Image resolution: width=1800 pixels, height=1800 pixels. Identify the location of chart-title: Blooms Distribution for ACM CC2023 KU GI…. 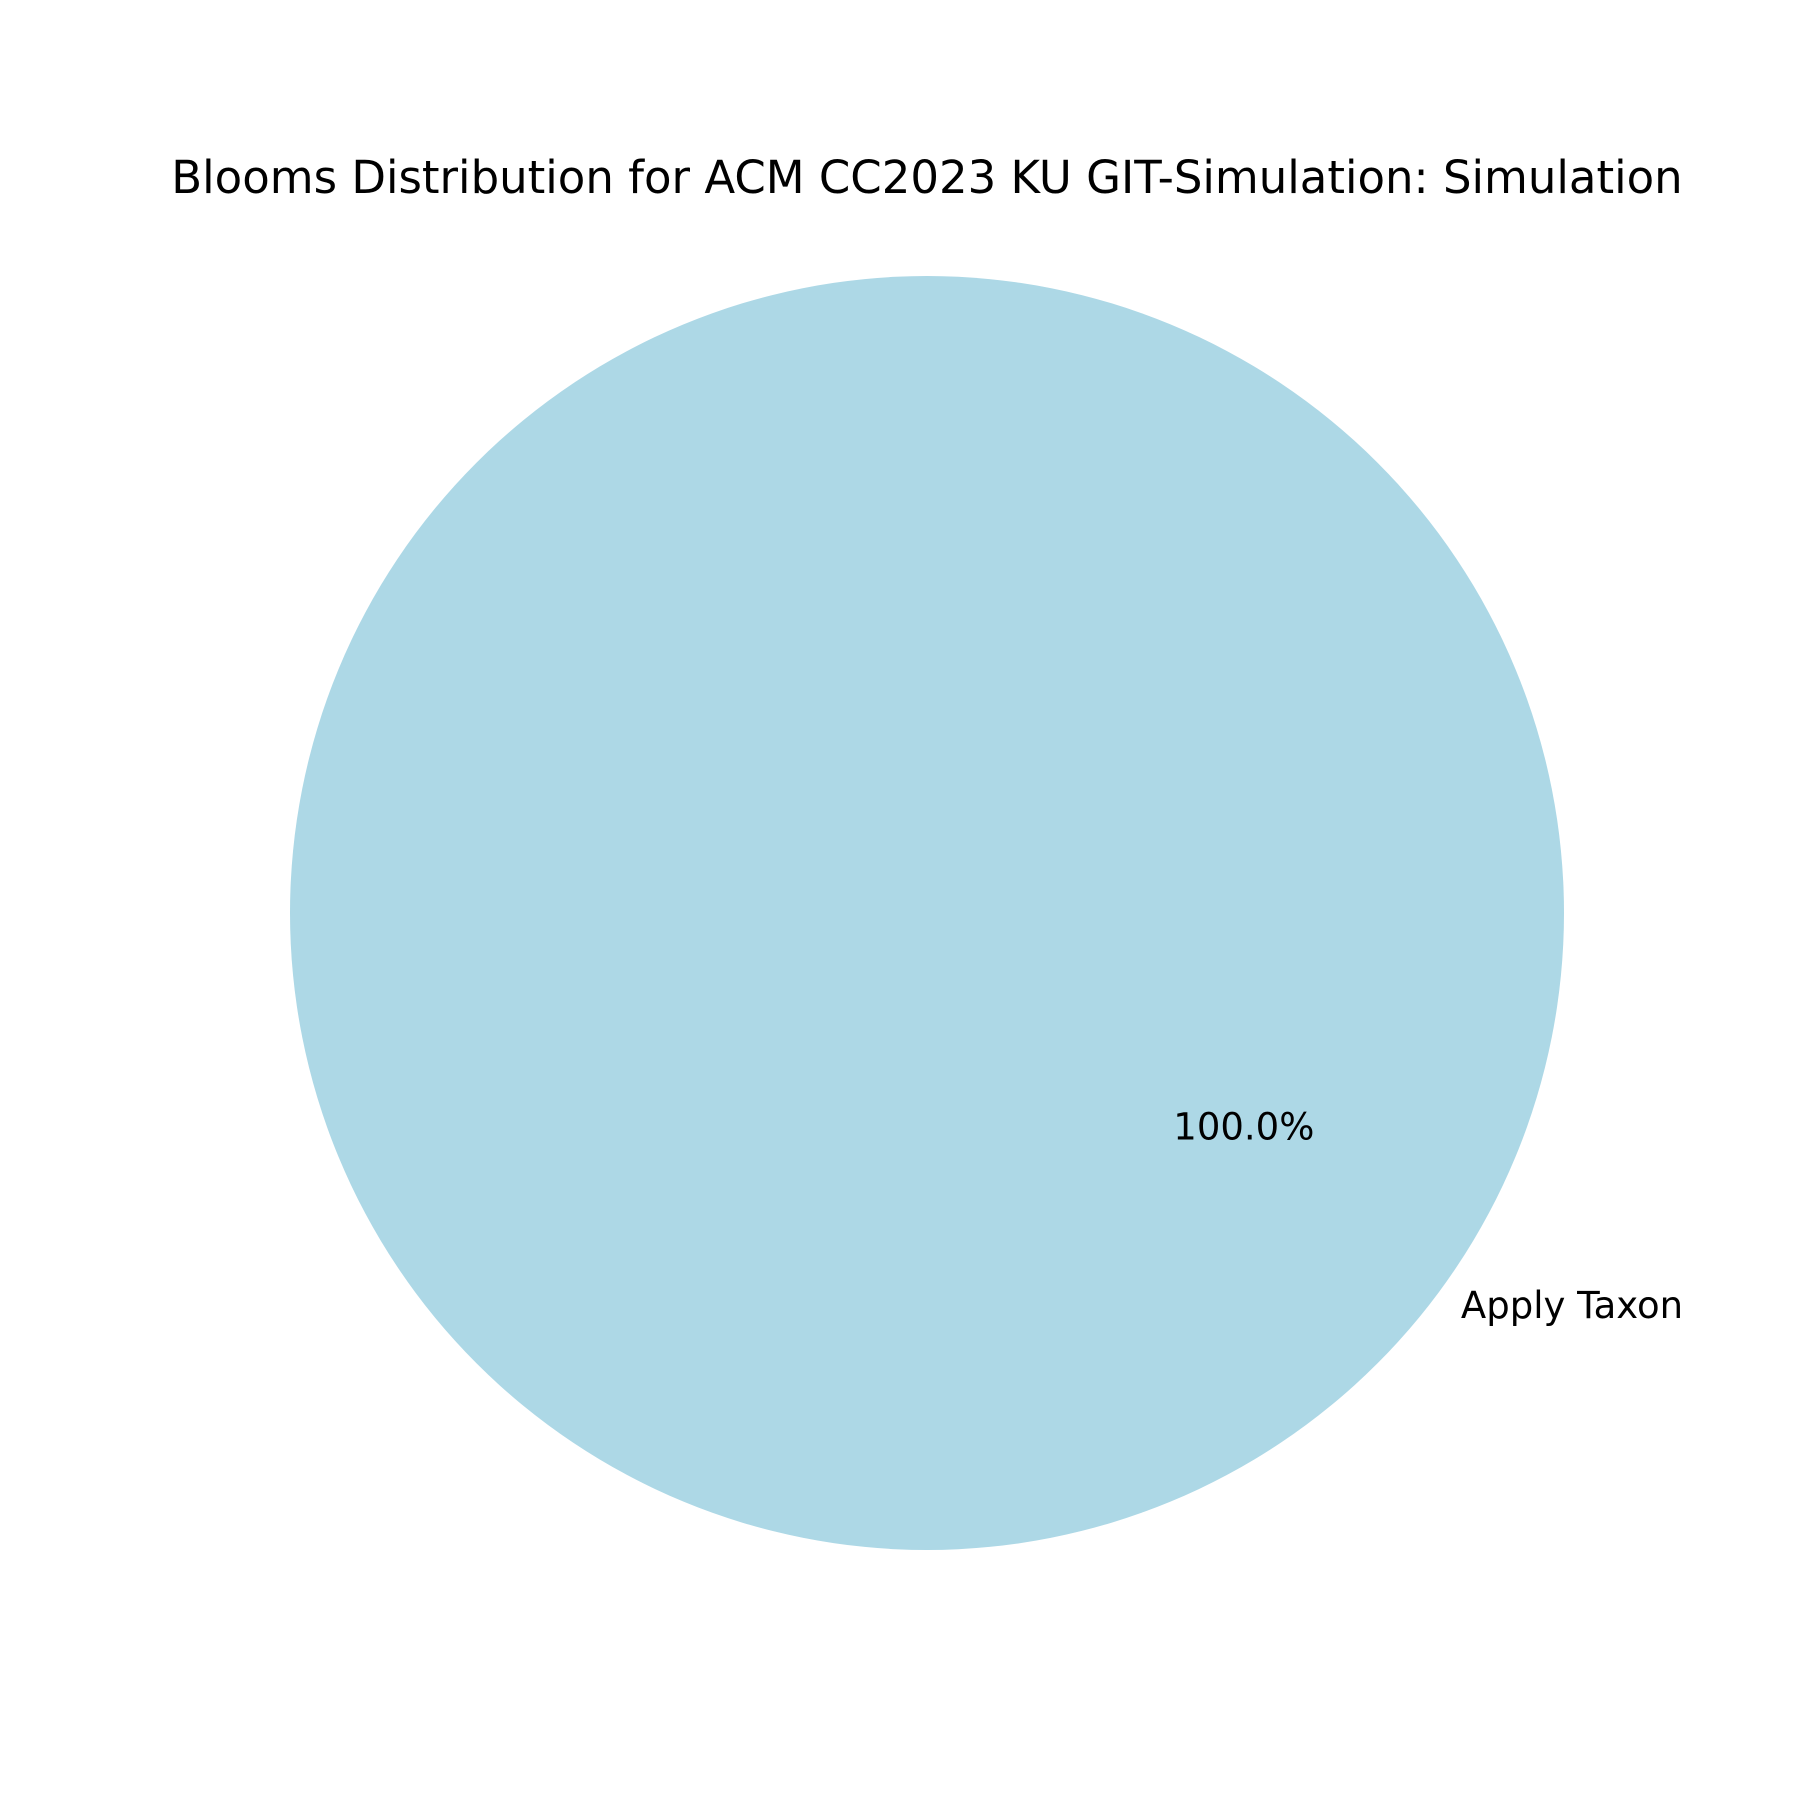
(926, 177).